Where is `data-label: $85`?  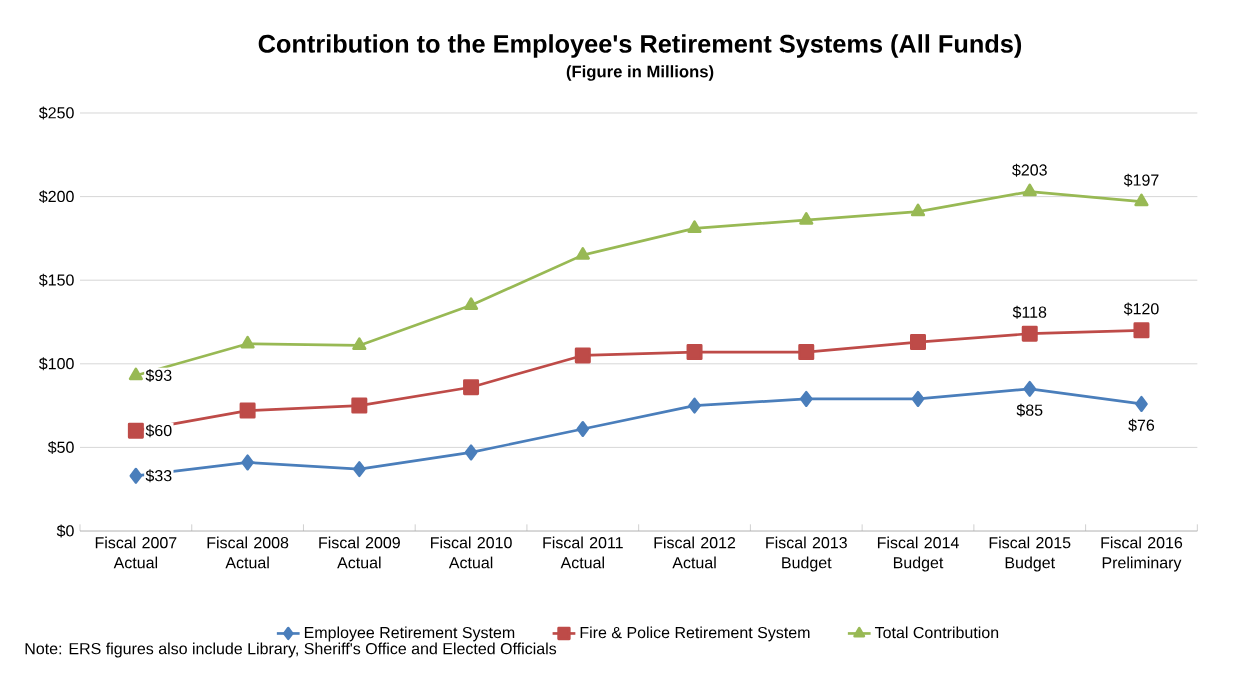
data-label: $85 is located at coordinates (1029, 410).